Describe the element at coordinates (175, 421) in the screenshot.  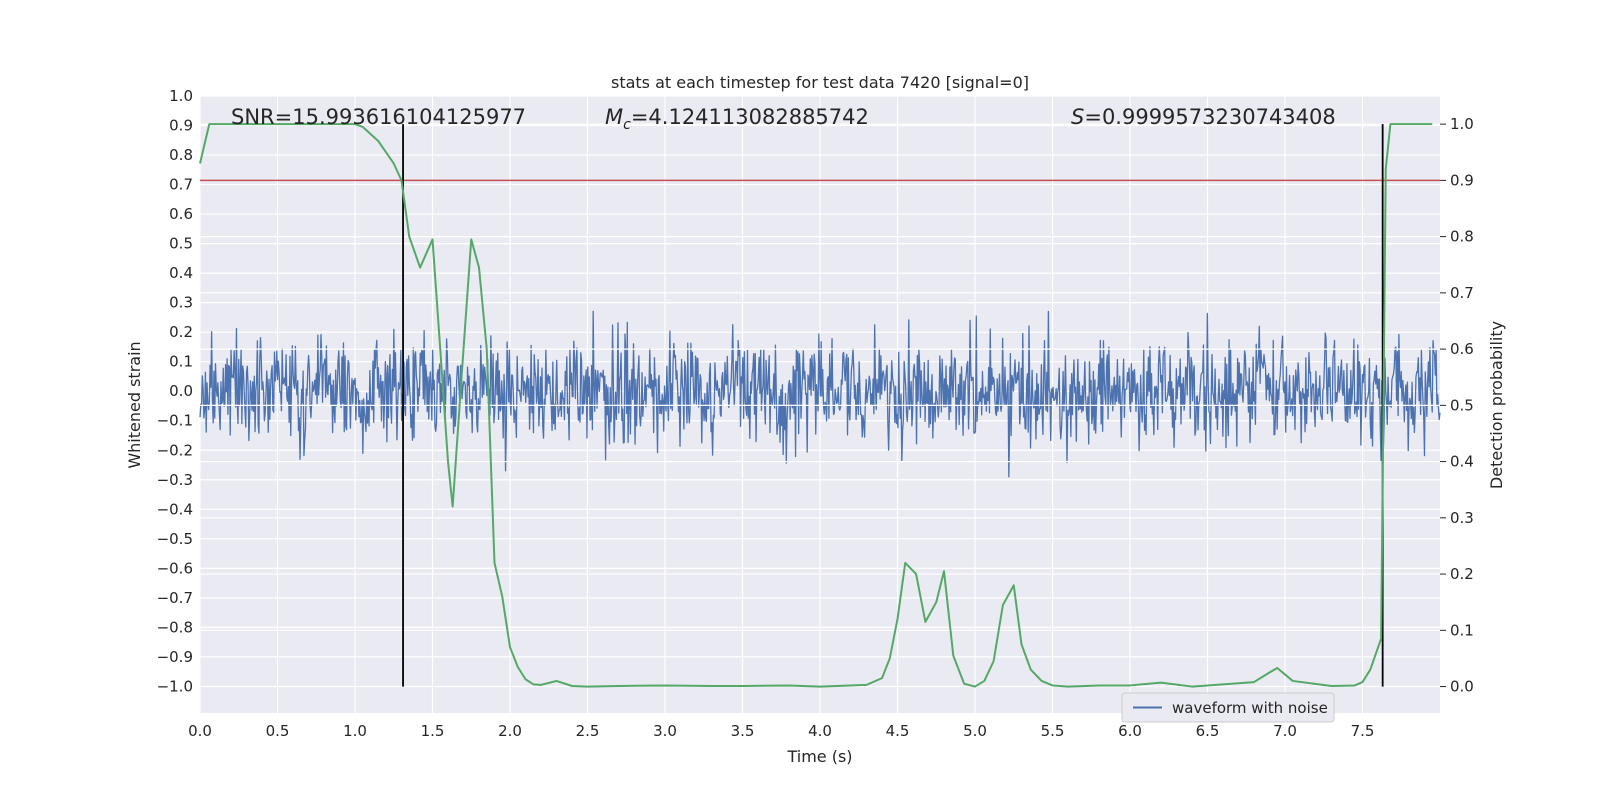
I see `left-y-tick-label: −0.1` at that location.